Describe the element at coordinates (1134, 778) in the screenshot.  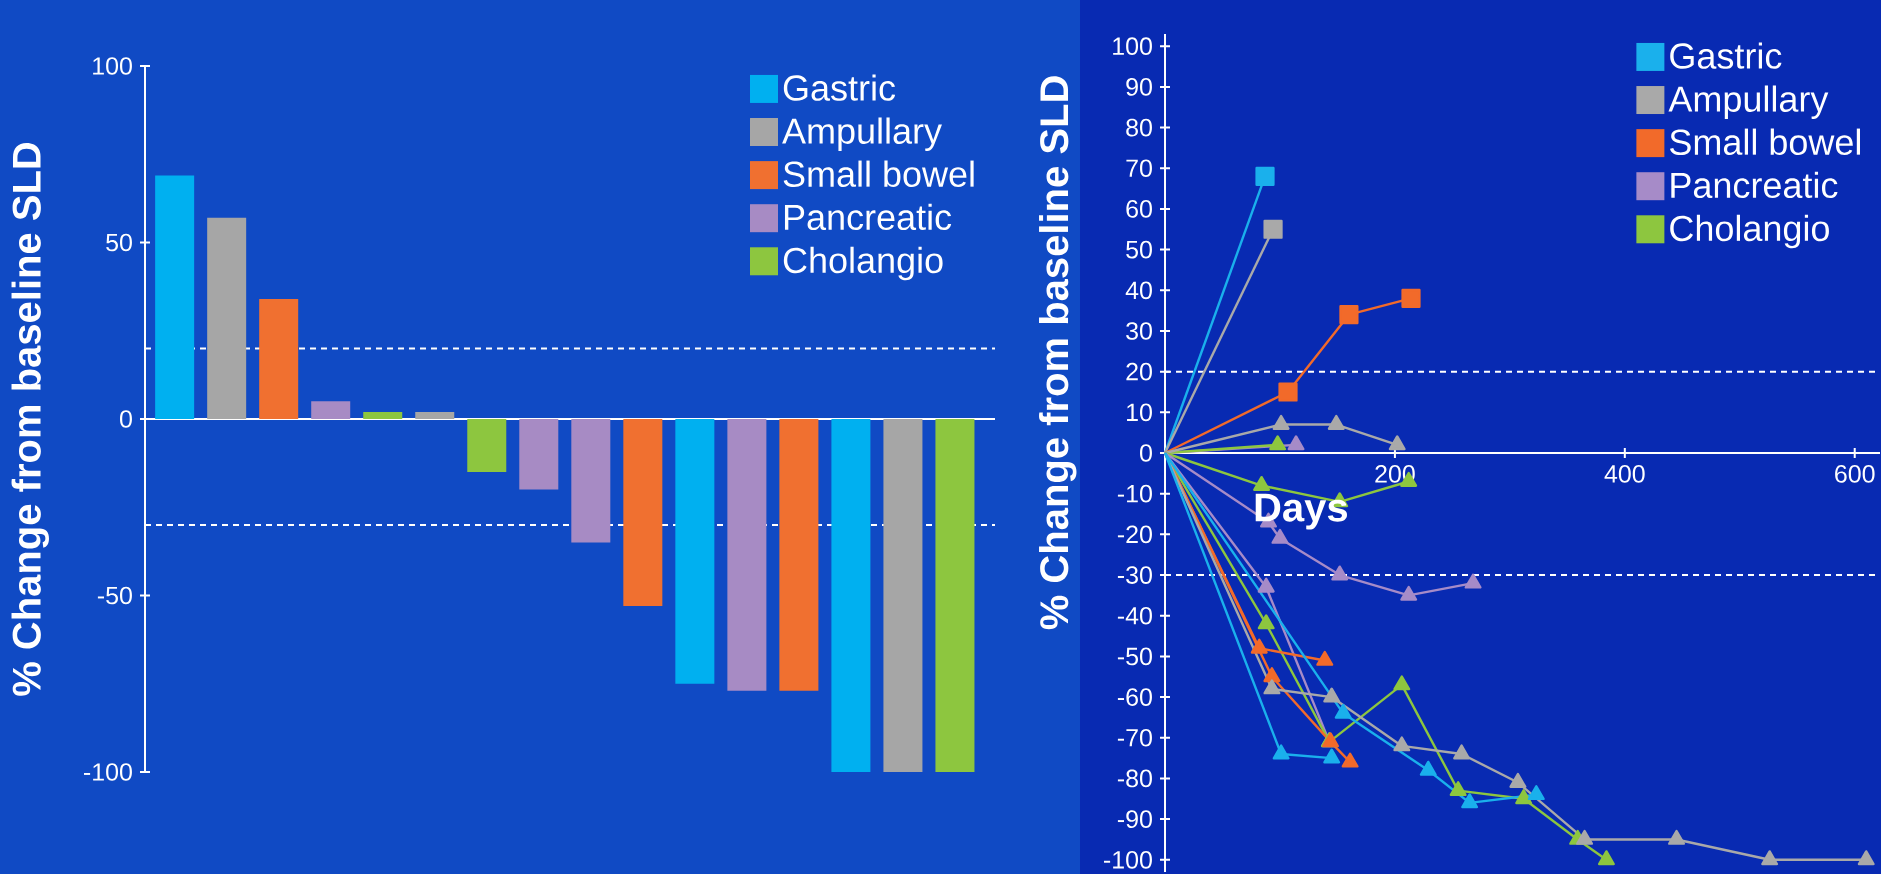
I see `y-tick-label: -80` at that location.